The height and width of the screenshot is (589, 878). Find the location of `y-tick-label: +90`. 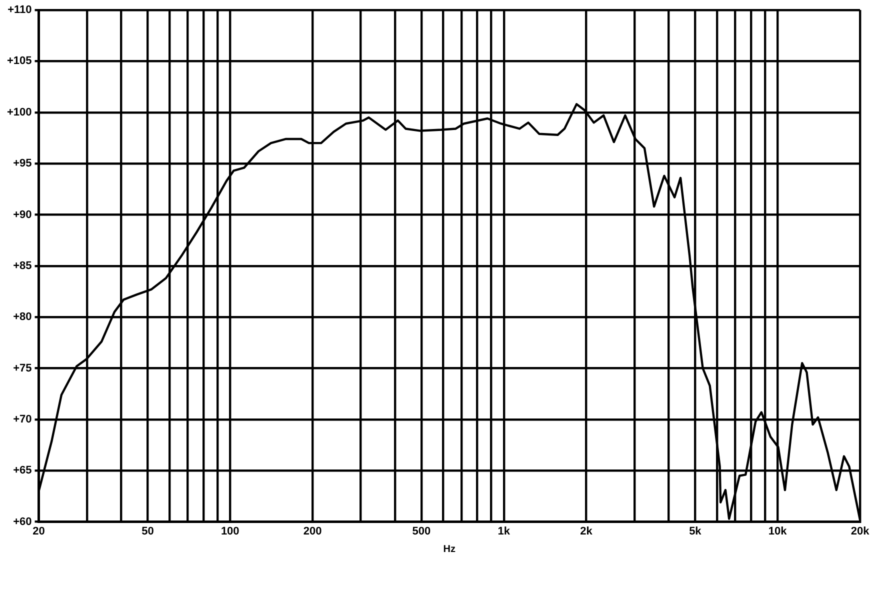

y-tick-label: +90 is located at coordinates (22, 214).